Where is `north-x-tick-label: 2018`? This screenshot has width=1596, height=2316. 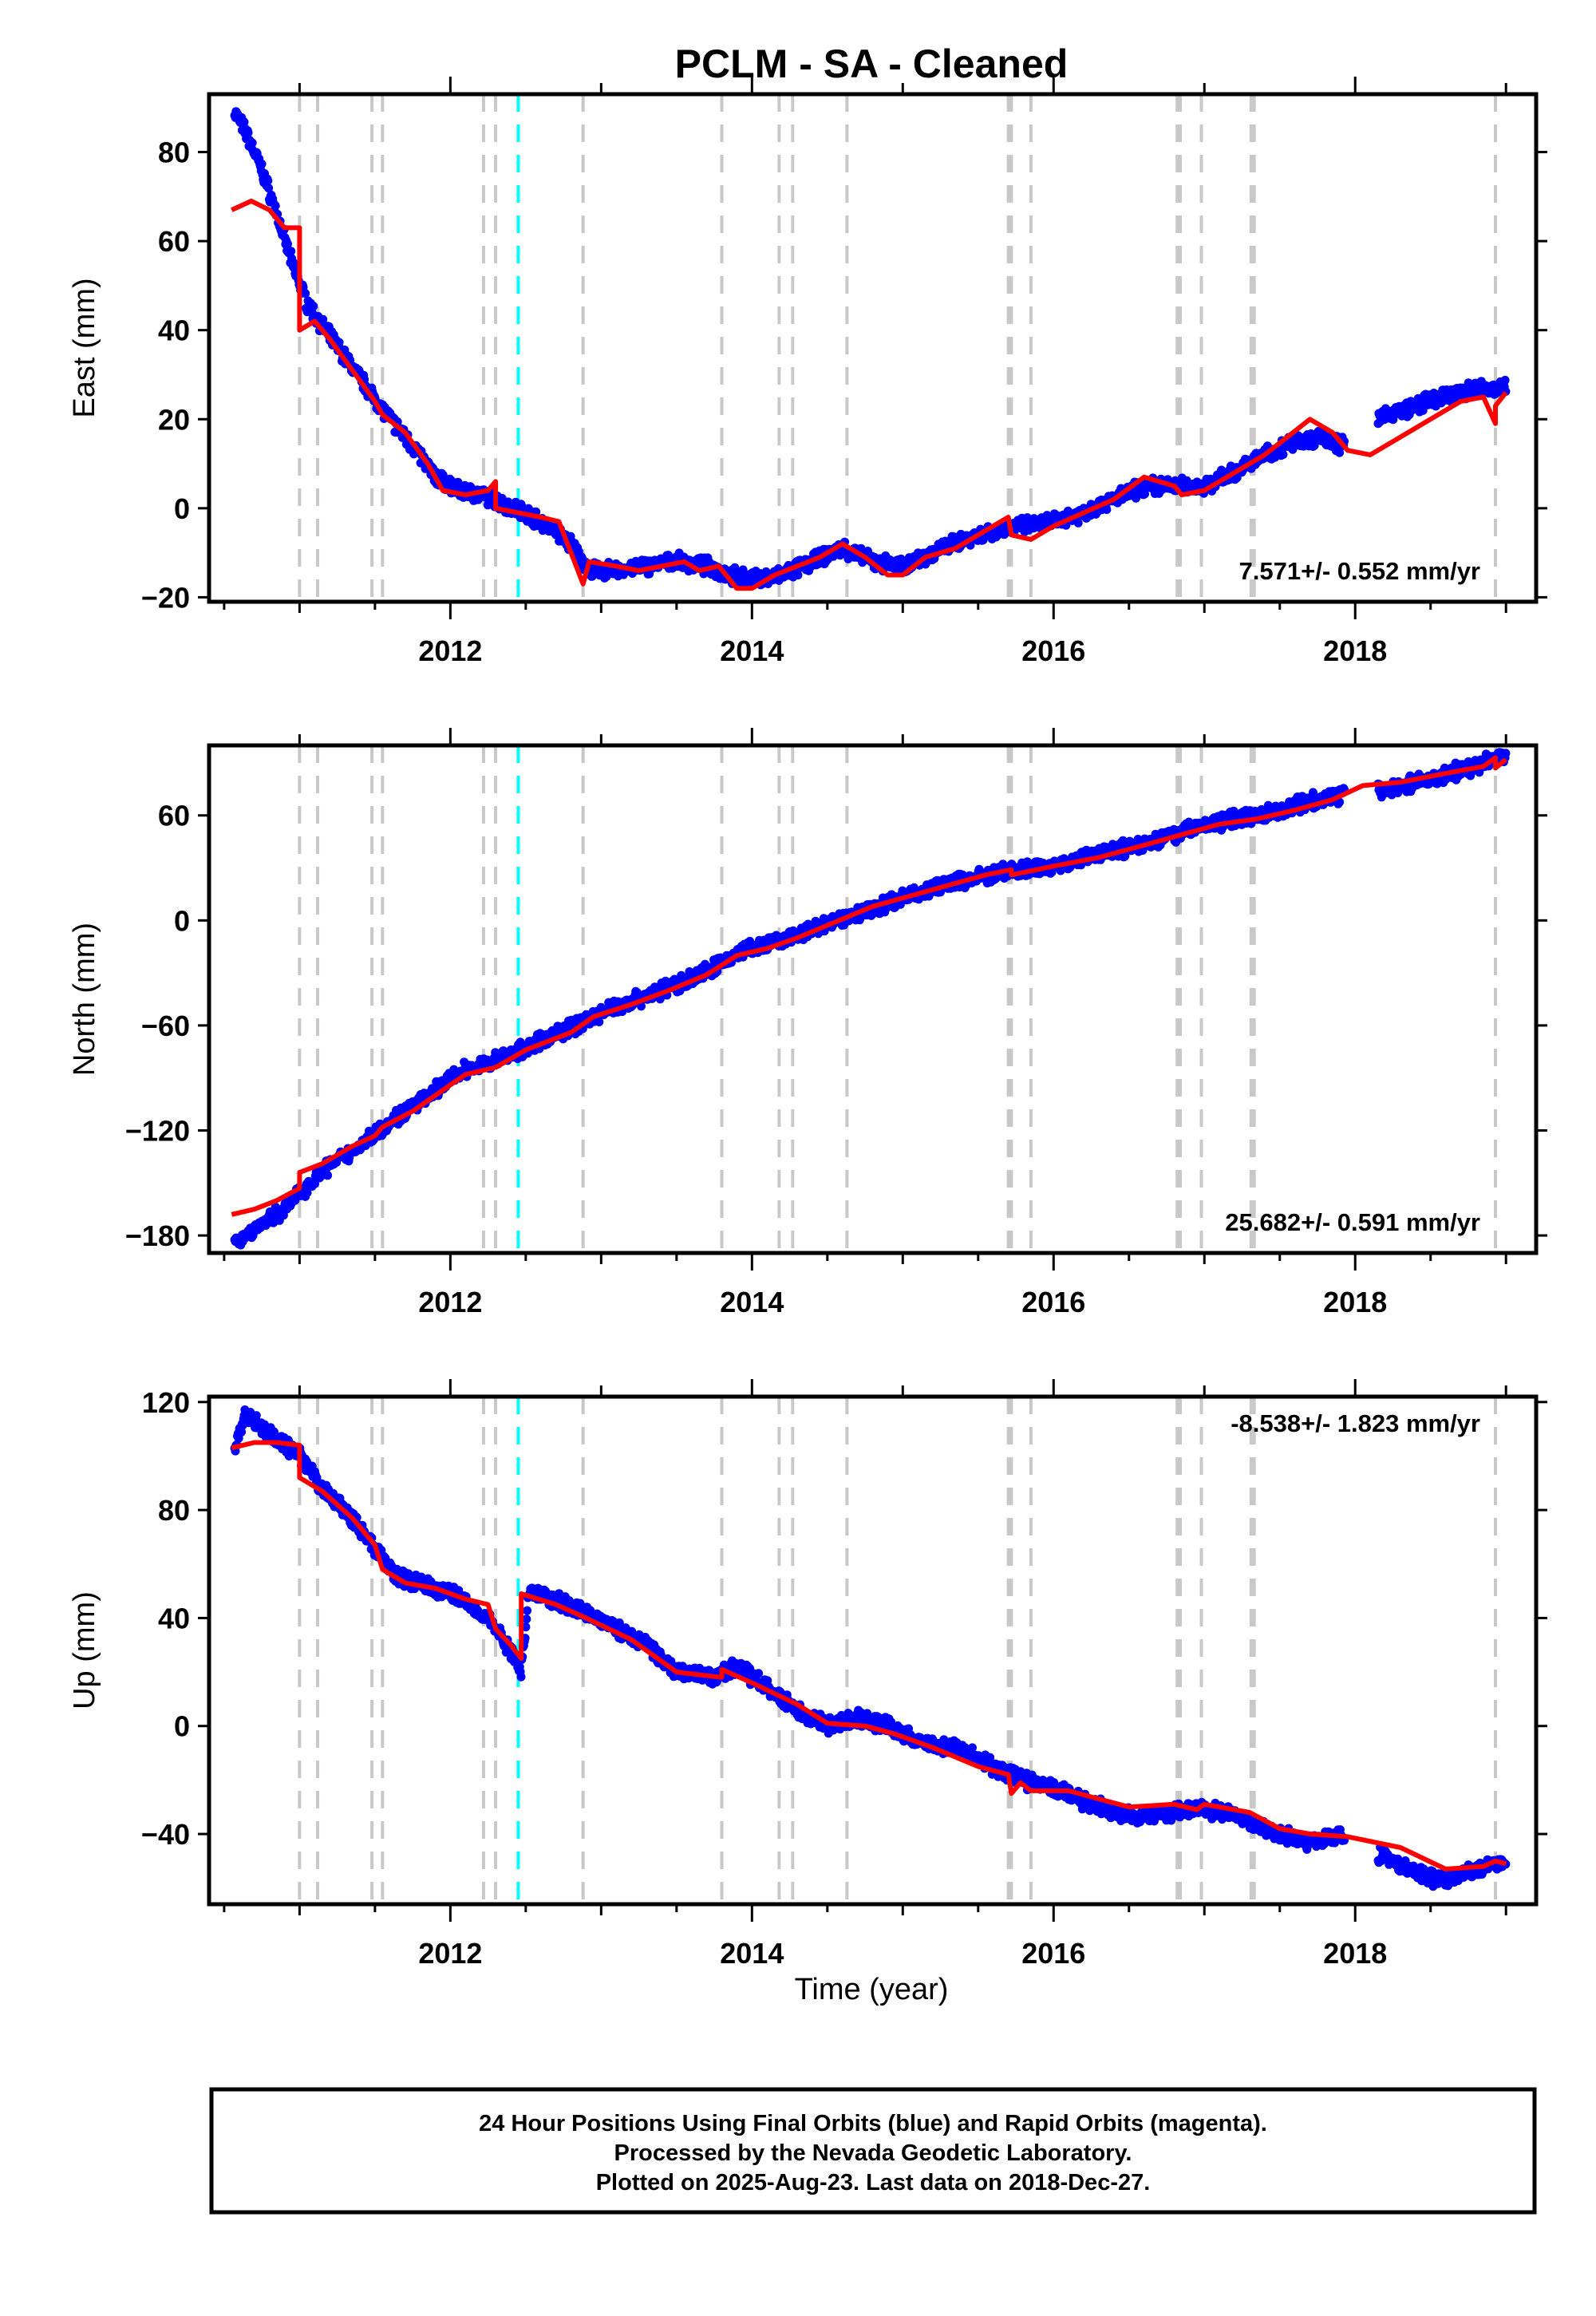
north-x-tick-label: 2018 is located at coordinates (1355, 1302).